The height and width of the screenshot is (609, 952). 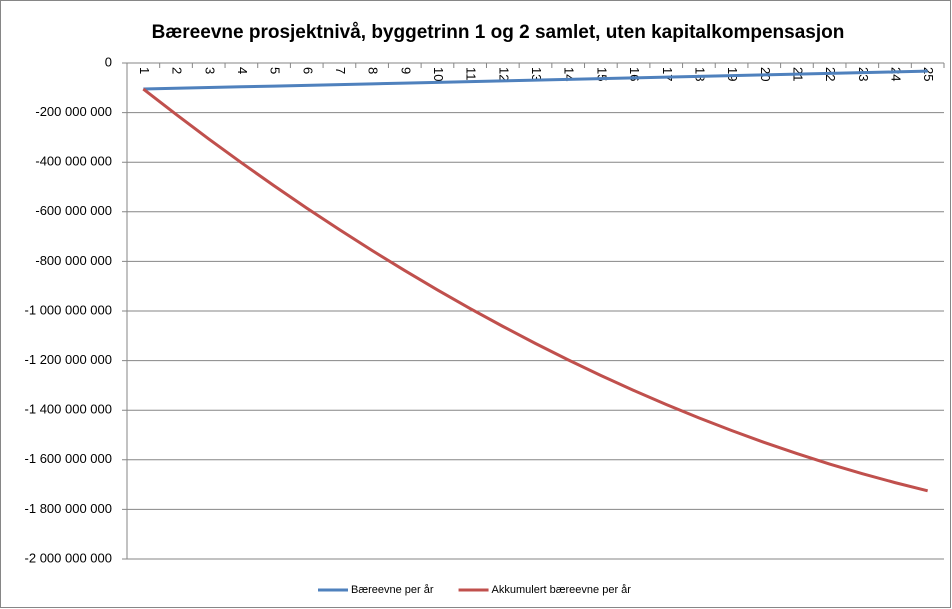 I want to click on series-line, so click(x=535, y=80).